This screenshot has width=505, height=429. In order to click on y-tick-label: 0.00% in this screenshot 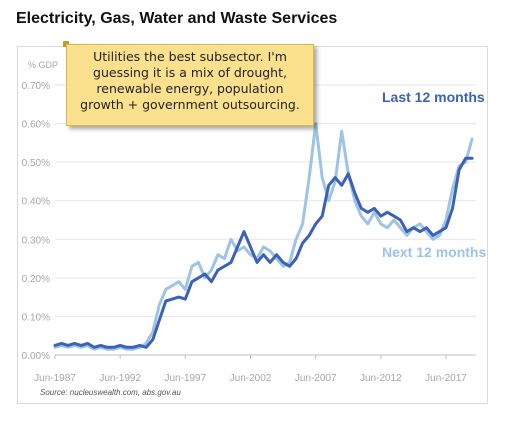, I will do `click(36, 356)`.